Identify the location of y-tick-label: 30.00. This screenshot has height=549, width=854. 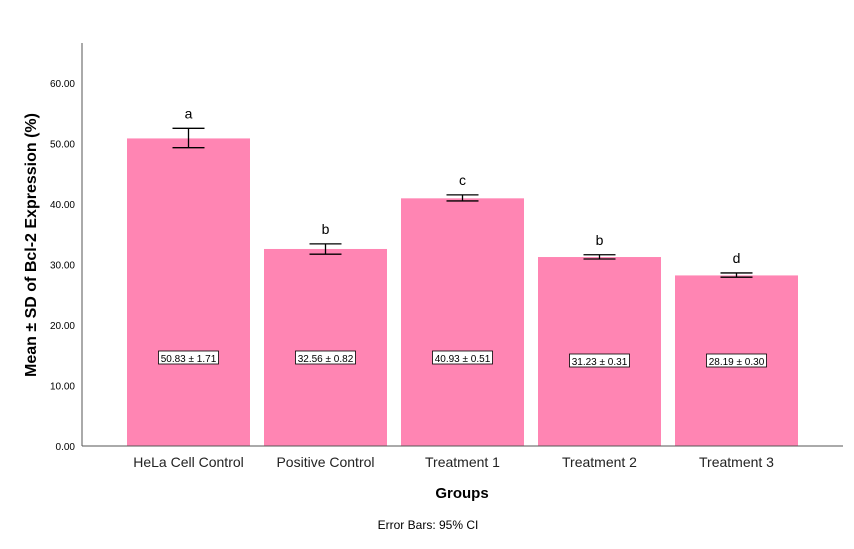
(62, 265).